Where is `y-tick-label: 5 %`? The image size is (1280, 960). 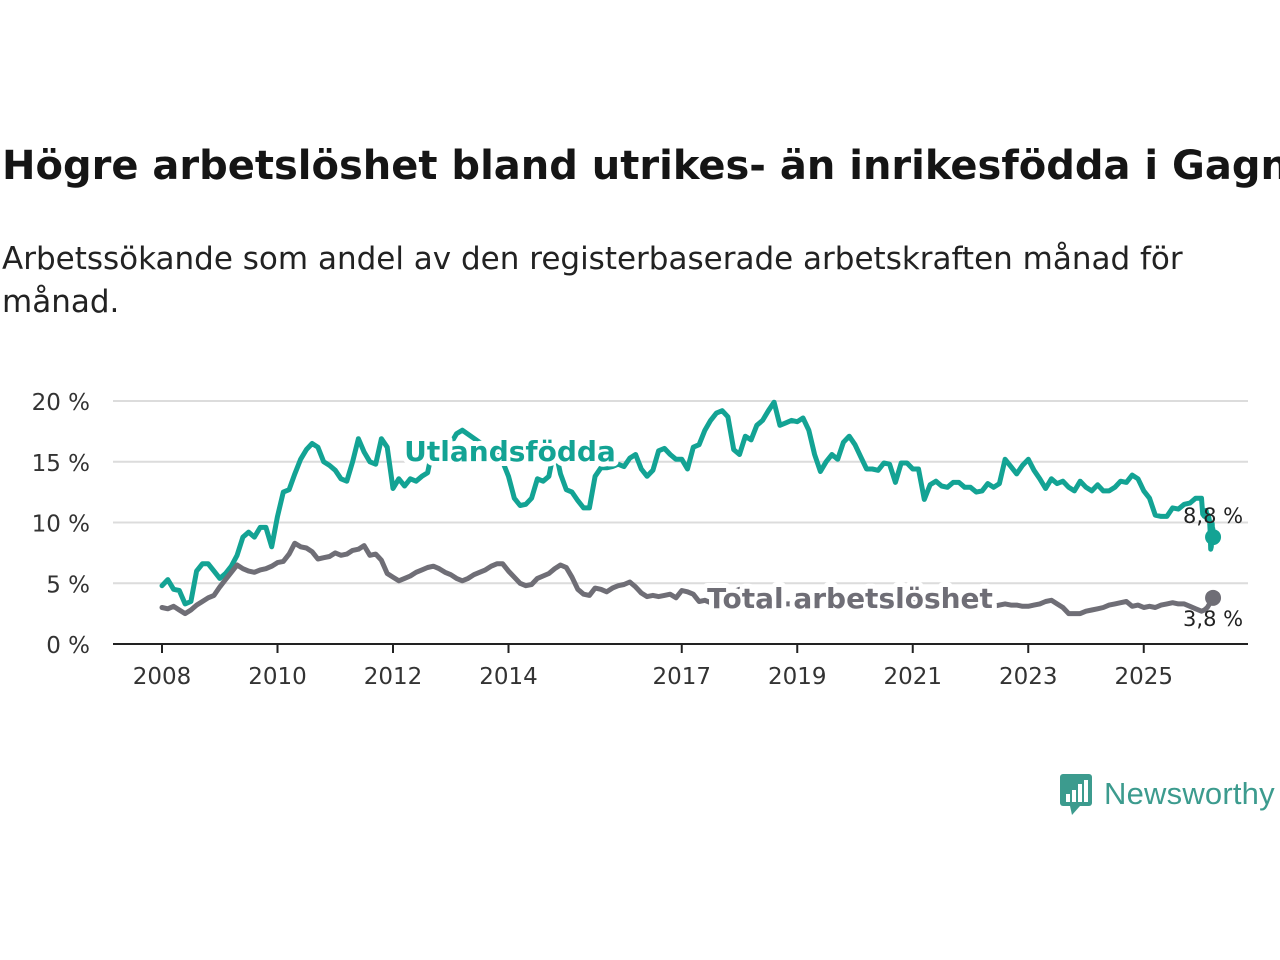
y-tick-label: 5 % is located at coordinates (68, 585).